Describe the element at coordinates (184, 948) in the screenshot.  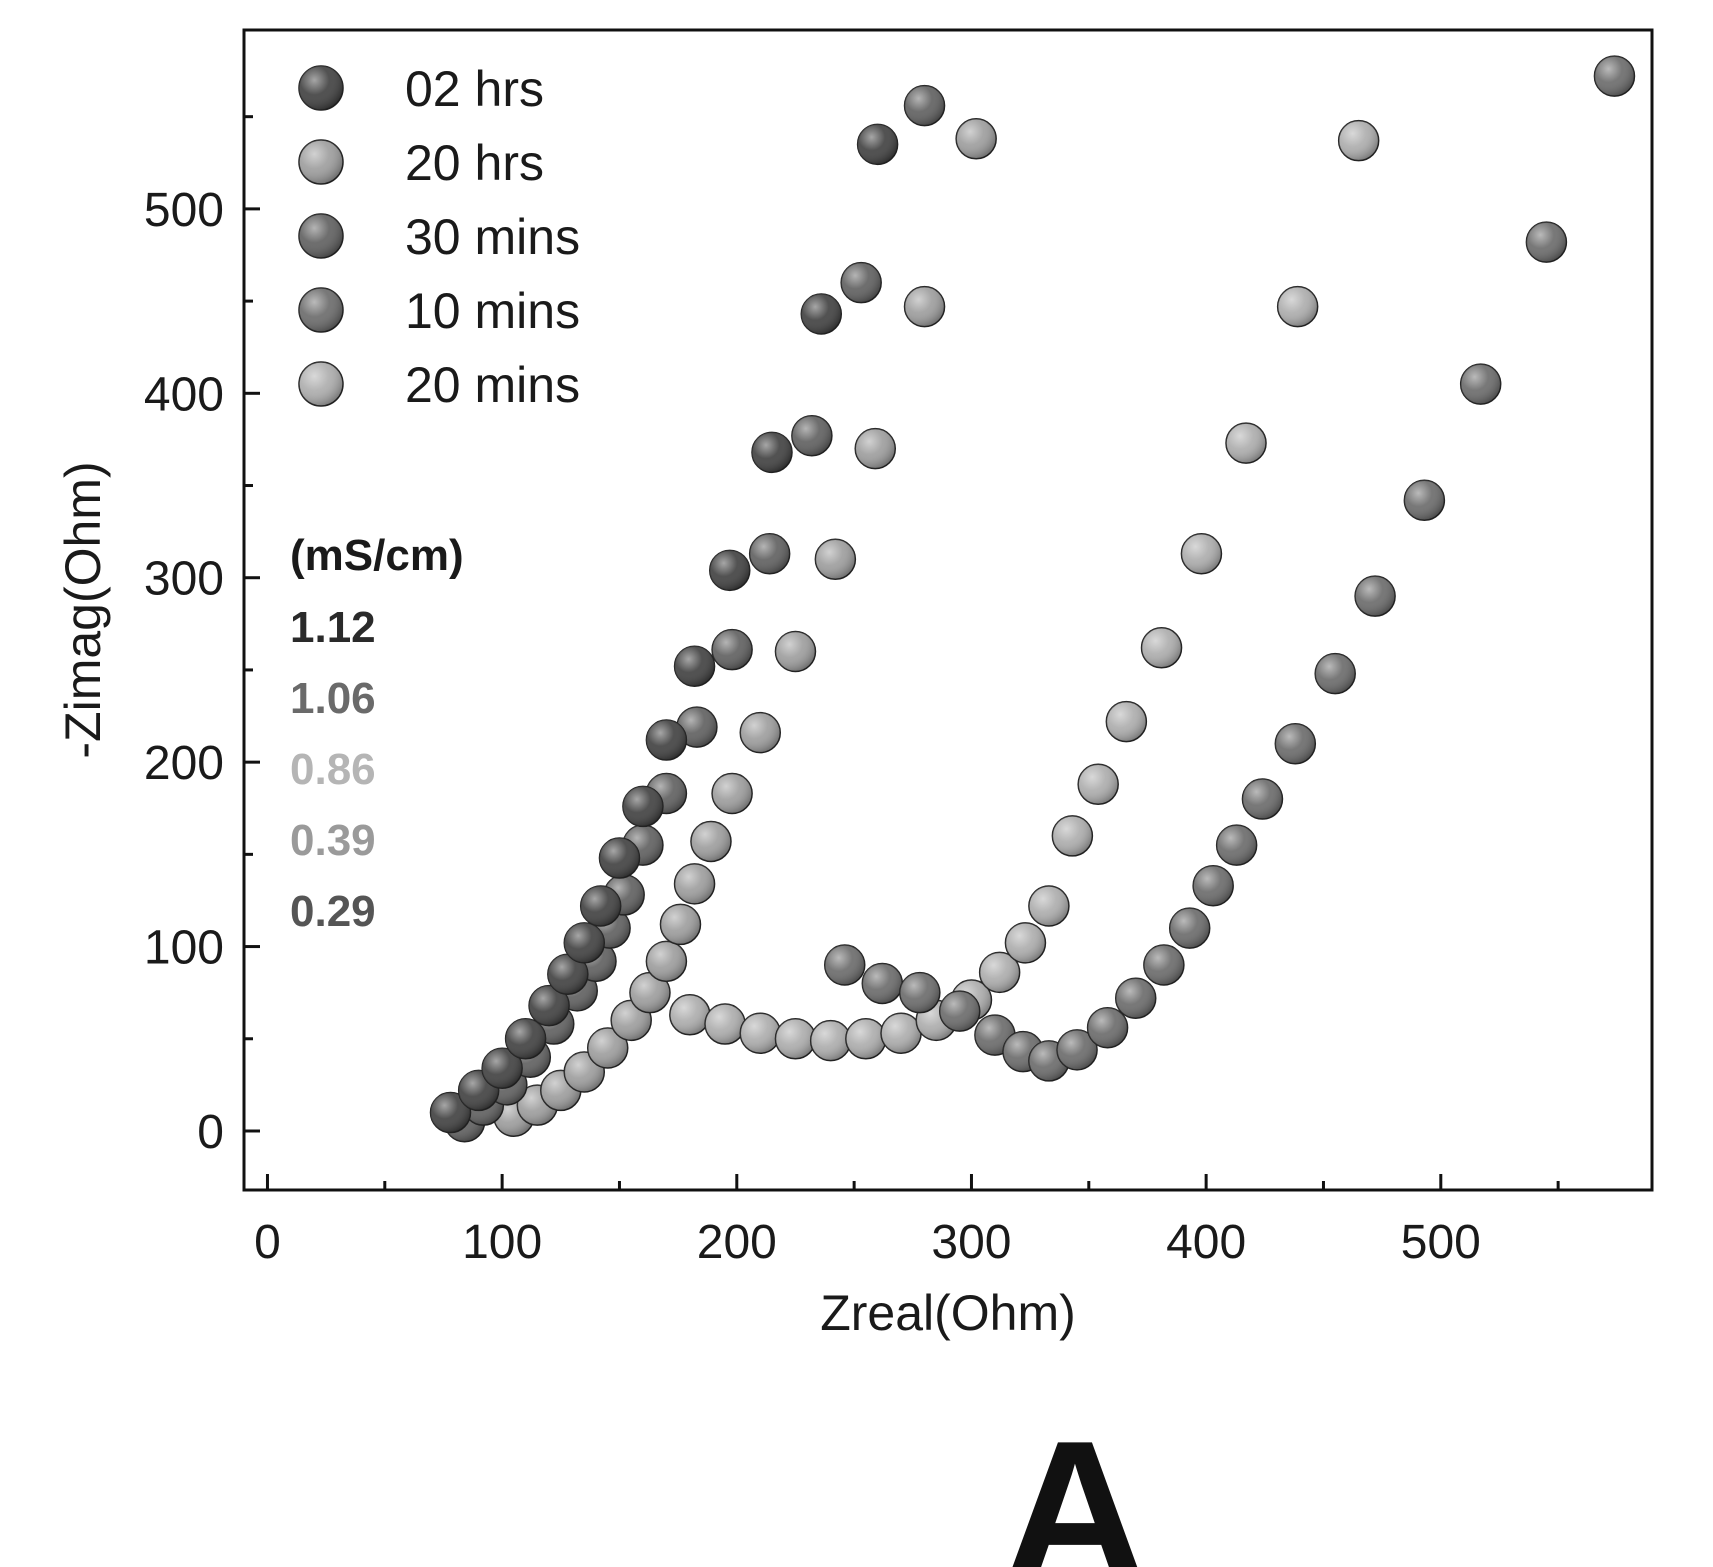
I see `y-tick-label: 100` at that location.